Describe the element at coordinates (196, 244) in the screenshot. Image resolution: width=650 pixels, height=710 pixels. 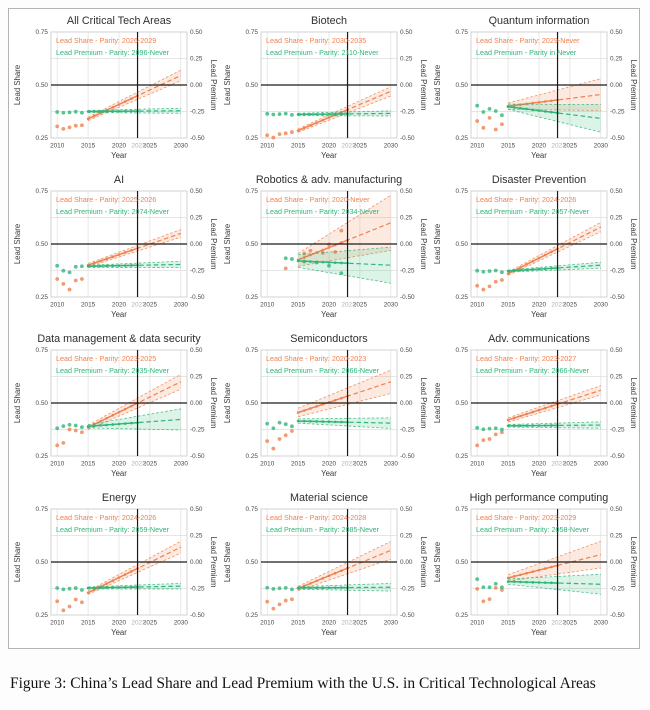
I see `y-tick-right: 0.00` at that location.